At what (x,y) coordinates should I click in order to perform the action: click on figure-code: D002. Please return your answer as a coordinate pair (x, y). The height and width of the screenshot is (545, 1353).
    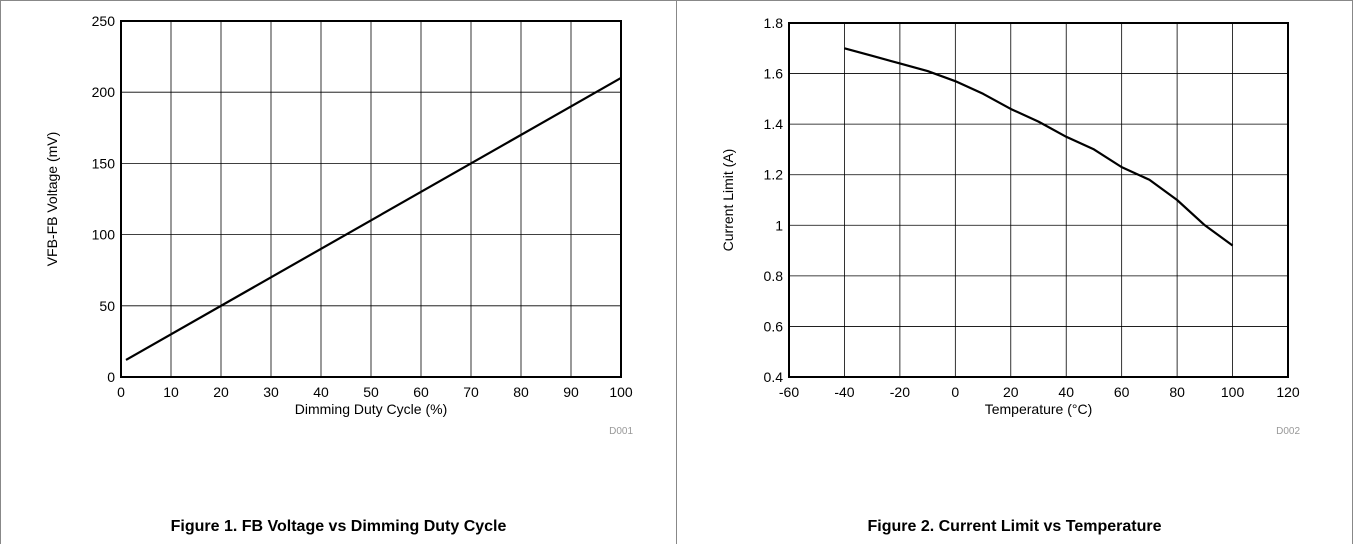
    Looking at the image, I should click on (1288, 431).